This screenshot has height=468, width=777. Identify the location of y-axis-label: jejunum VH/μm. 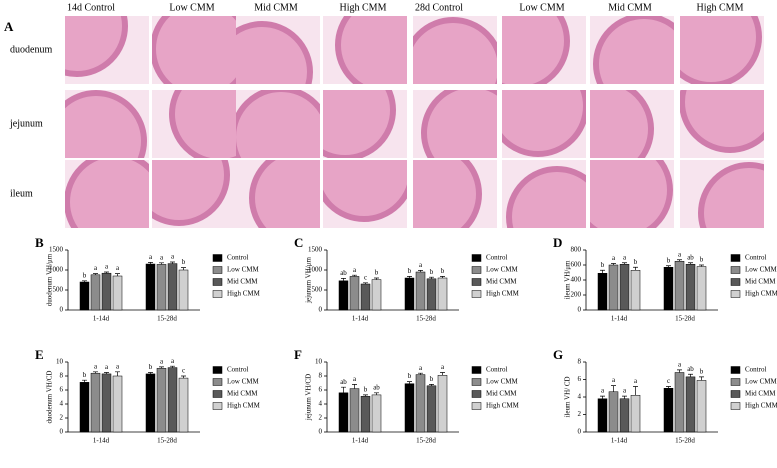
(309, 280).